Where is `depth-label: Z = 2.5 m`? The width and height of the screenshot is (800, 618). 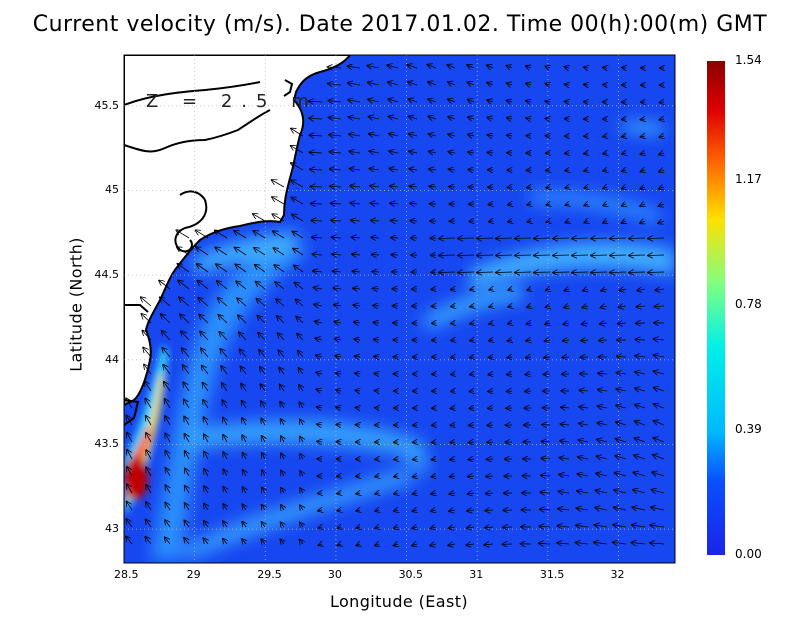
depth-label: Z = 2.5 m is located at coordinates (232, 101).